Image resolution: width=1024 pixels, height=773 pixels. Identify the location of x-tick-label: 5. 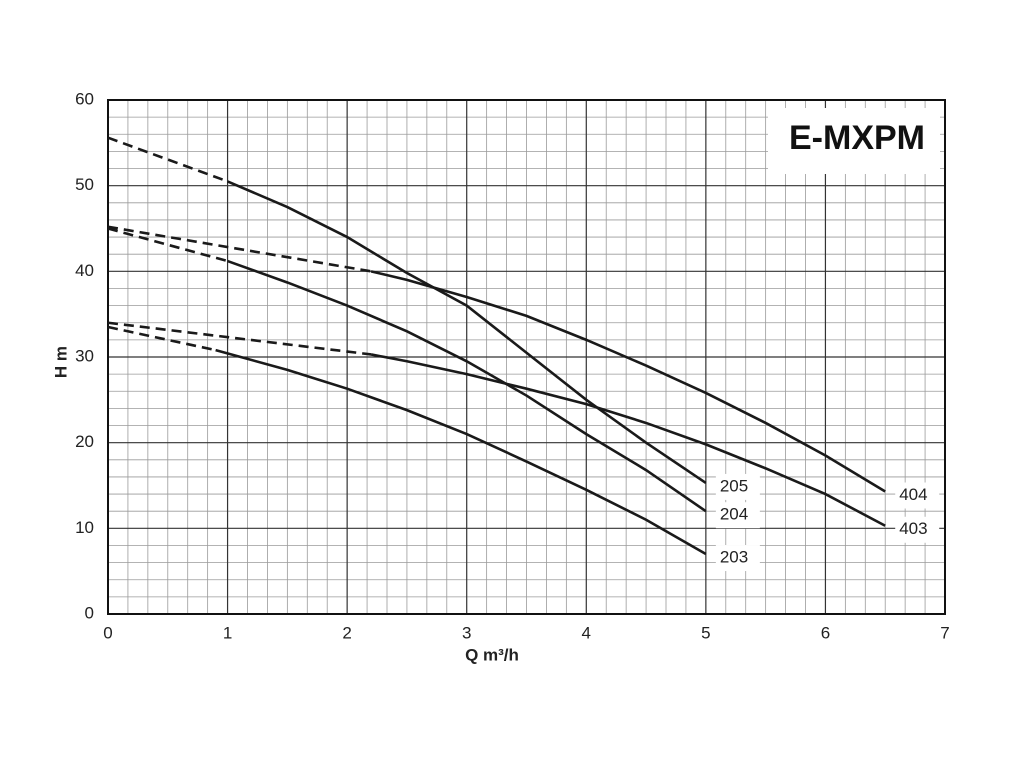
(705, 632).